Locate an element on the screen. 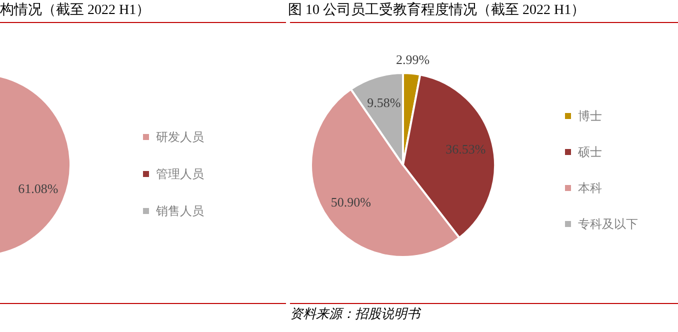 The height and width of the screenshot is (332, 678). data-label: 50.90% is located at coordinates (351, 202).